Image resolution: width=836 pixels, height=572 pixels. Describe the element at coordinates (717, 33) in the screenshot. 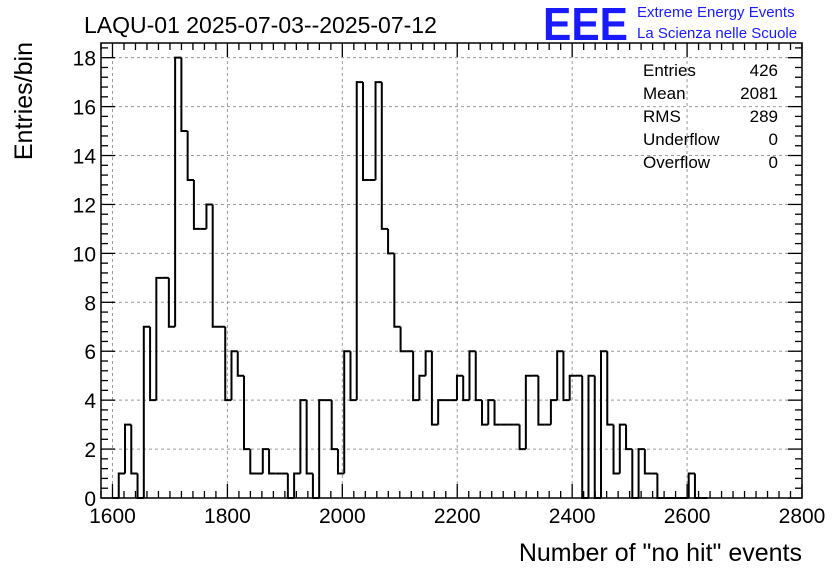

I see `logo-line2: La Scienza nelle Scuole` at that location.